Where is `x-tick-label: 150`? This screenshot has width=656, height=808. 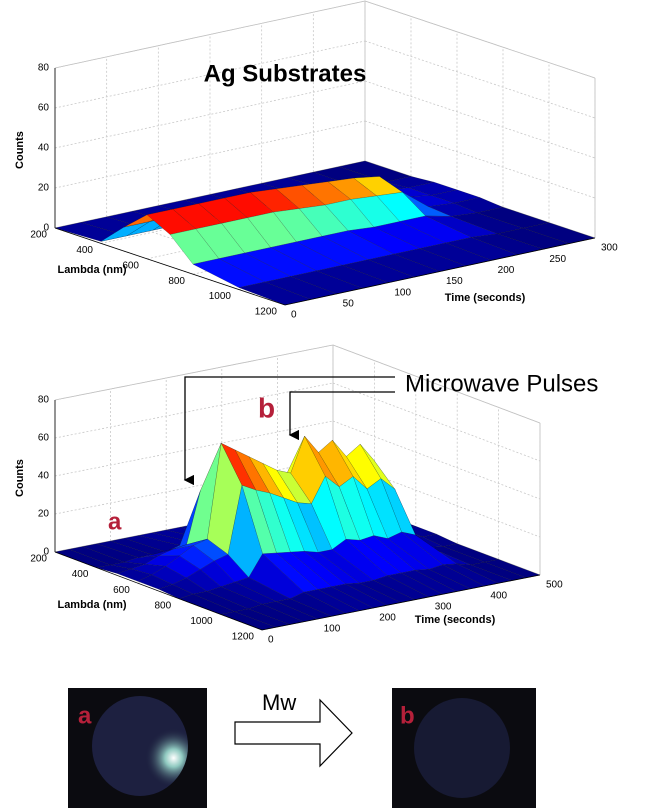 x-tick-label: 150 is located at coordinates (454, 281).